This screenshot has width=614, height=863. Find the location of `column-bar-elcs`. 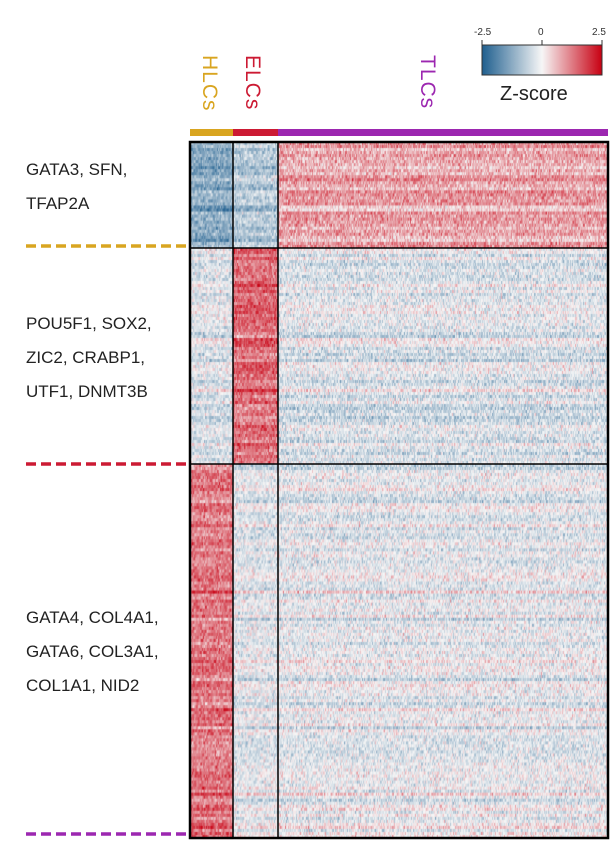

column-bar-elcs is located at coordinates (255, 132).